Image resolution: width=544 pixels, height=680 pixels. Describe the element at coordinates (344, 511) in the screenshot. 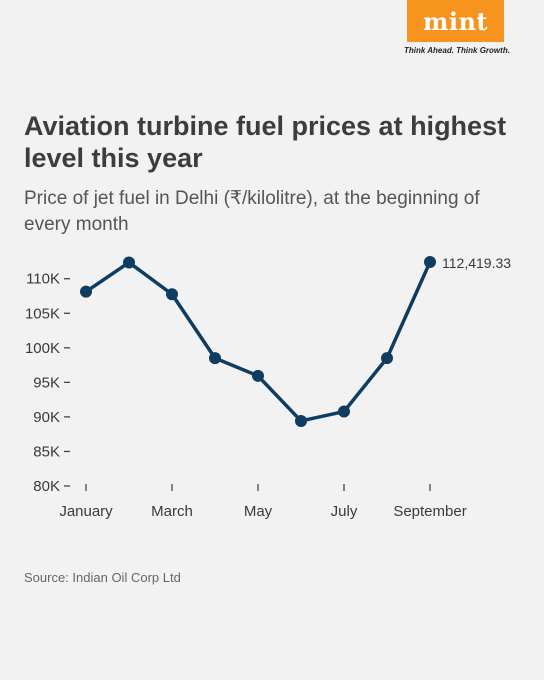

I see `x-tick-label: July` at that location.